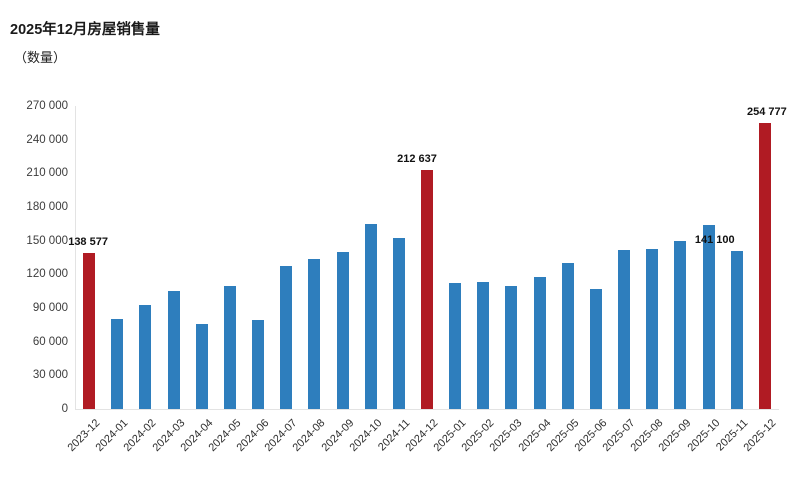  I want to click on chart-title: 2025年12月房屋销售量, so click(85, 30).